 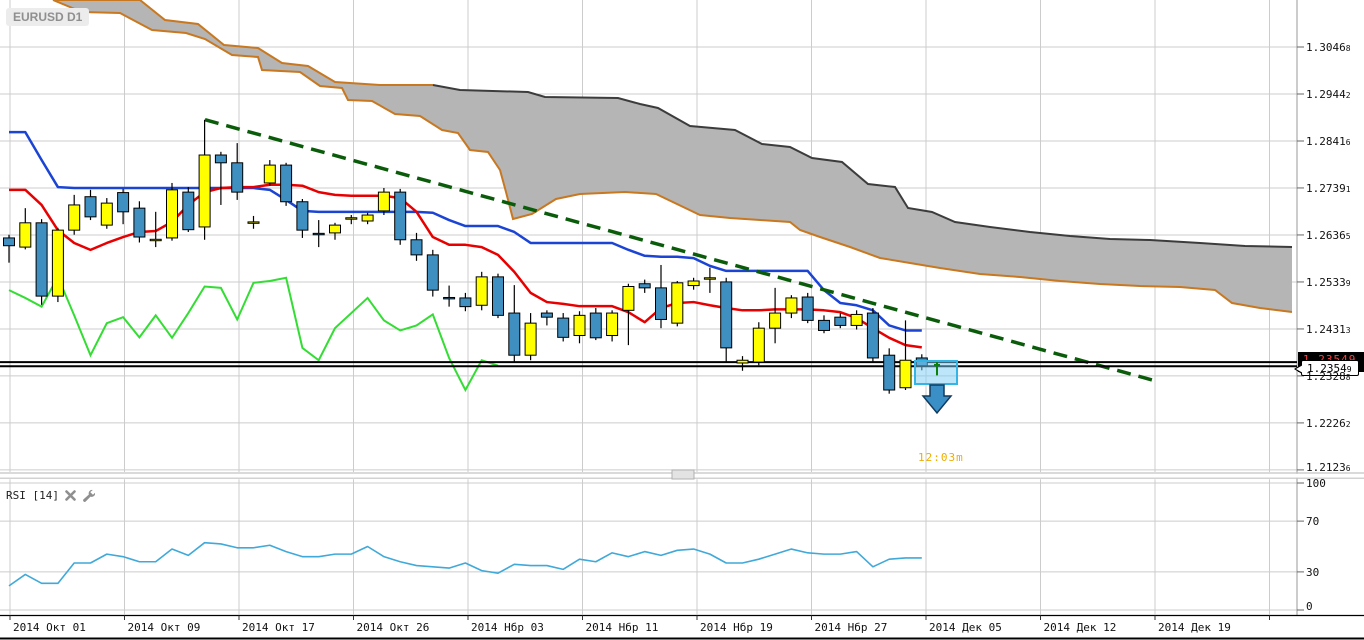 I want to click on date-tick-label: 2014 Нбр 27, so click(x=851, y=627).